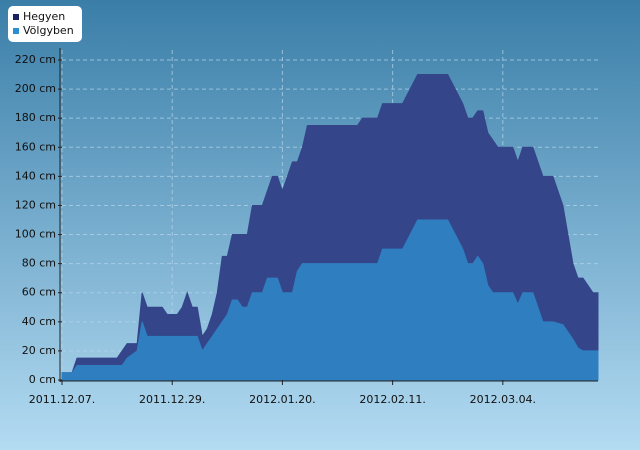 Image resolution: width=640 pixels, height=450 pixels. What do you see at coordinates (39, 350) in the screenshot?
I see `y-tick-label: 20 cm` at bounding box center [39, 350].